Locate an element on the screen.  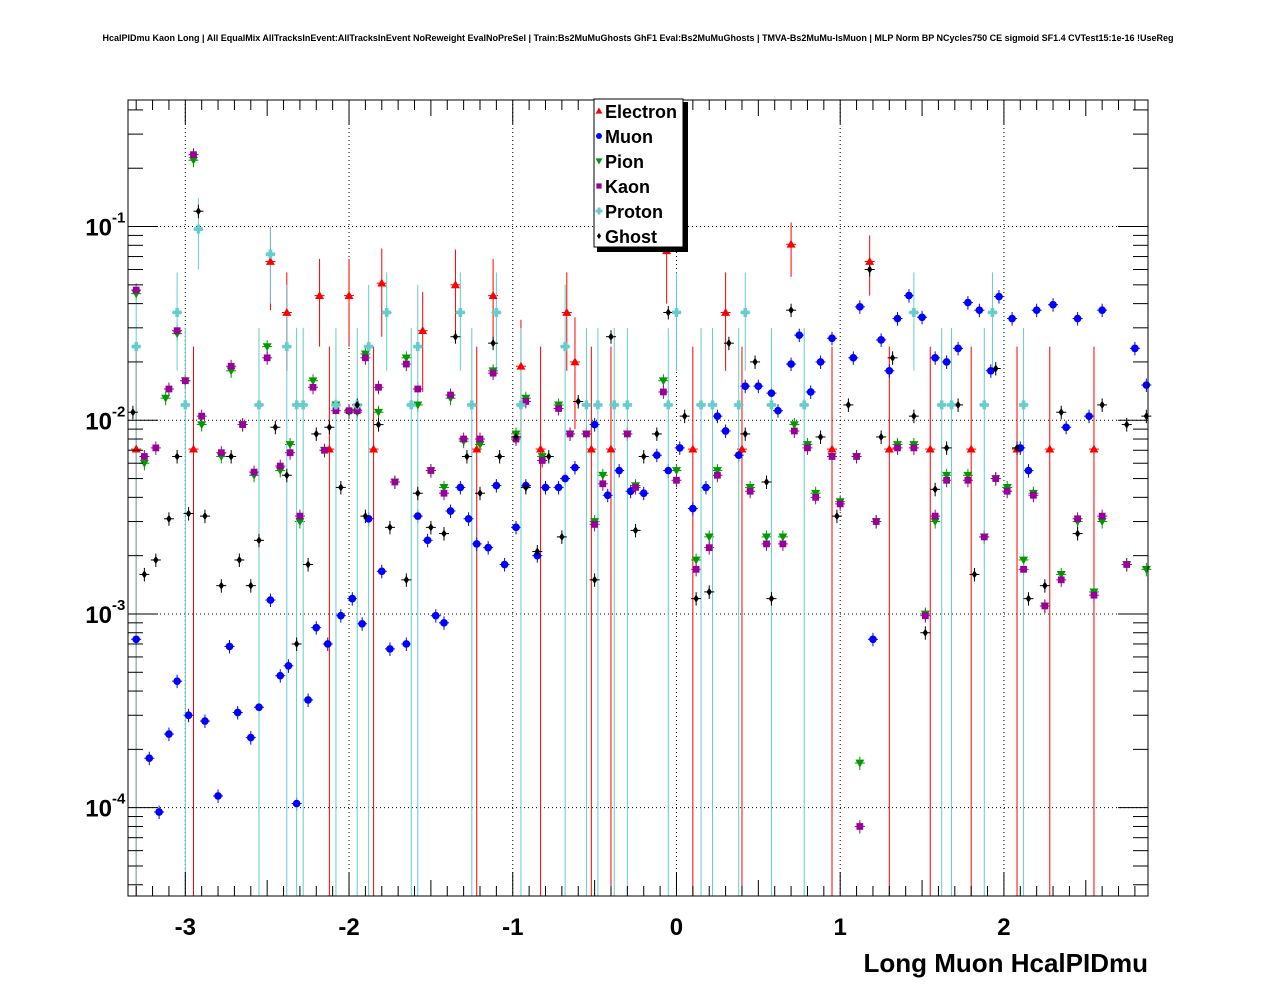
y-tick-label-exponent: -1 is located at coordinates (118, 218).